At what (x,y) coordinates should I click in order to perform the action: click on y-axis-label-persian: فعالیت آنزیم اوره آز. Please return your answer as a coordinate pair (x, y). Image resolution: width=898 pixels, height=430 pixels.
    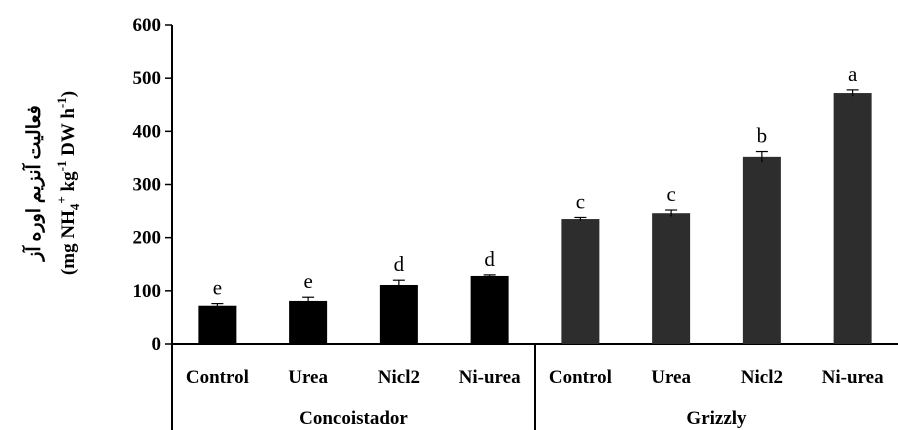
    Looking at the image, I should click on (33, 184).